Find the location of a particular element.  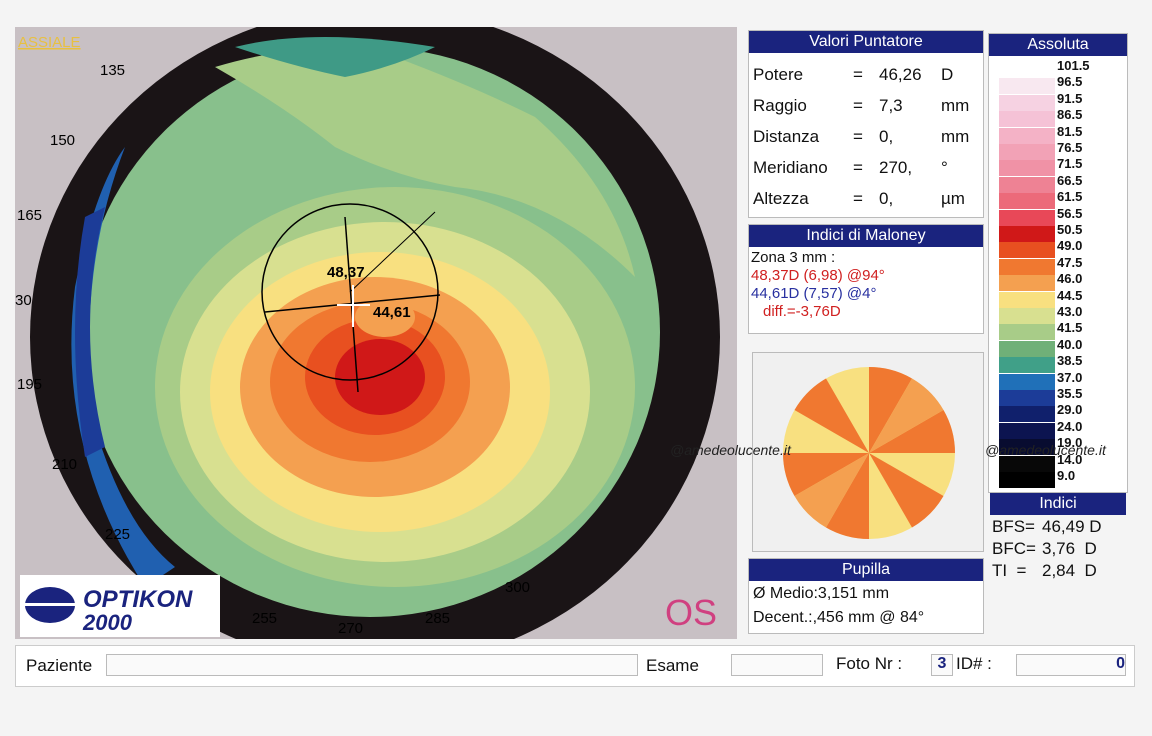

scale-label: 19.0 is located at coordinates (1070, 443).